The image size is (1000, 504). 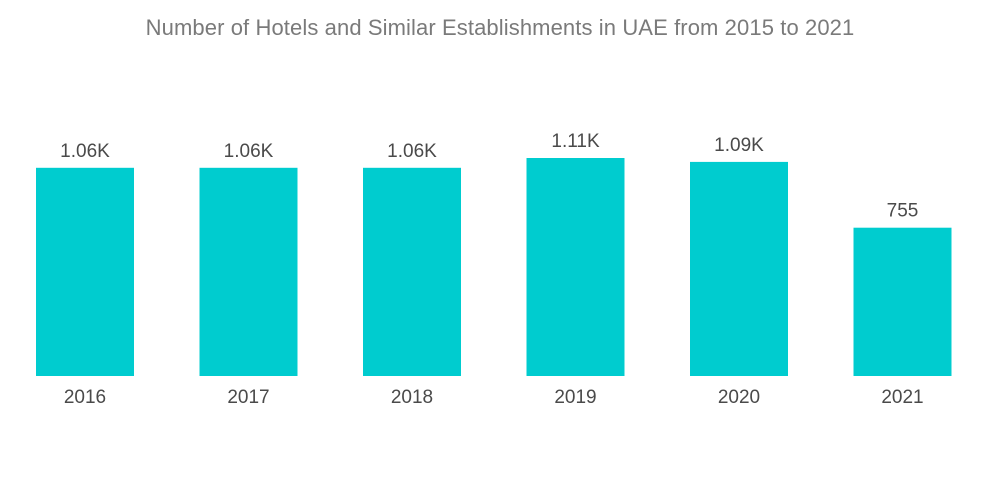 What do you see at coordinates (248, 397) in the screenshot?
I see `x-tick-2017: 2017` at bounding box center [248, 397].